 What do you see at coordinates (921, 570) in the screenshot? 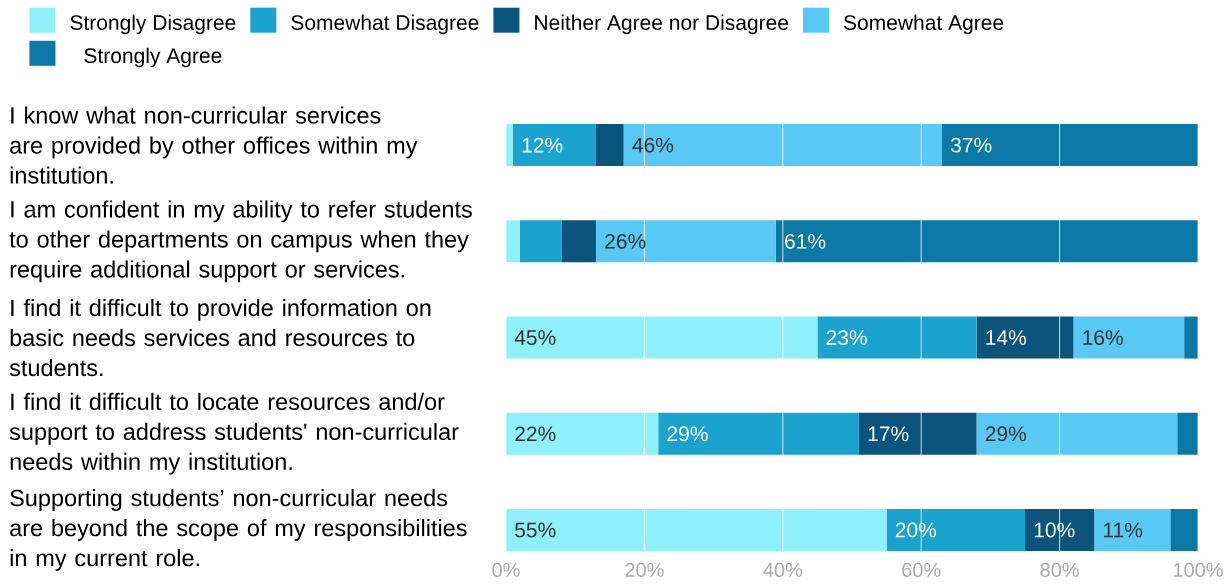
I see `x-tick-label: 60%` at bounding box center [921, 570].